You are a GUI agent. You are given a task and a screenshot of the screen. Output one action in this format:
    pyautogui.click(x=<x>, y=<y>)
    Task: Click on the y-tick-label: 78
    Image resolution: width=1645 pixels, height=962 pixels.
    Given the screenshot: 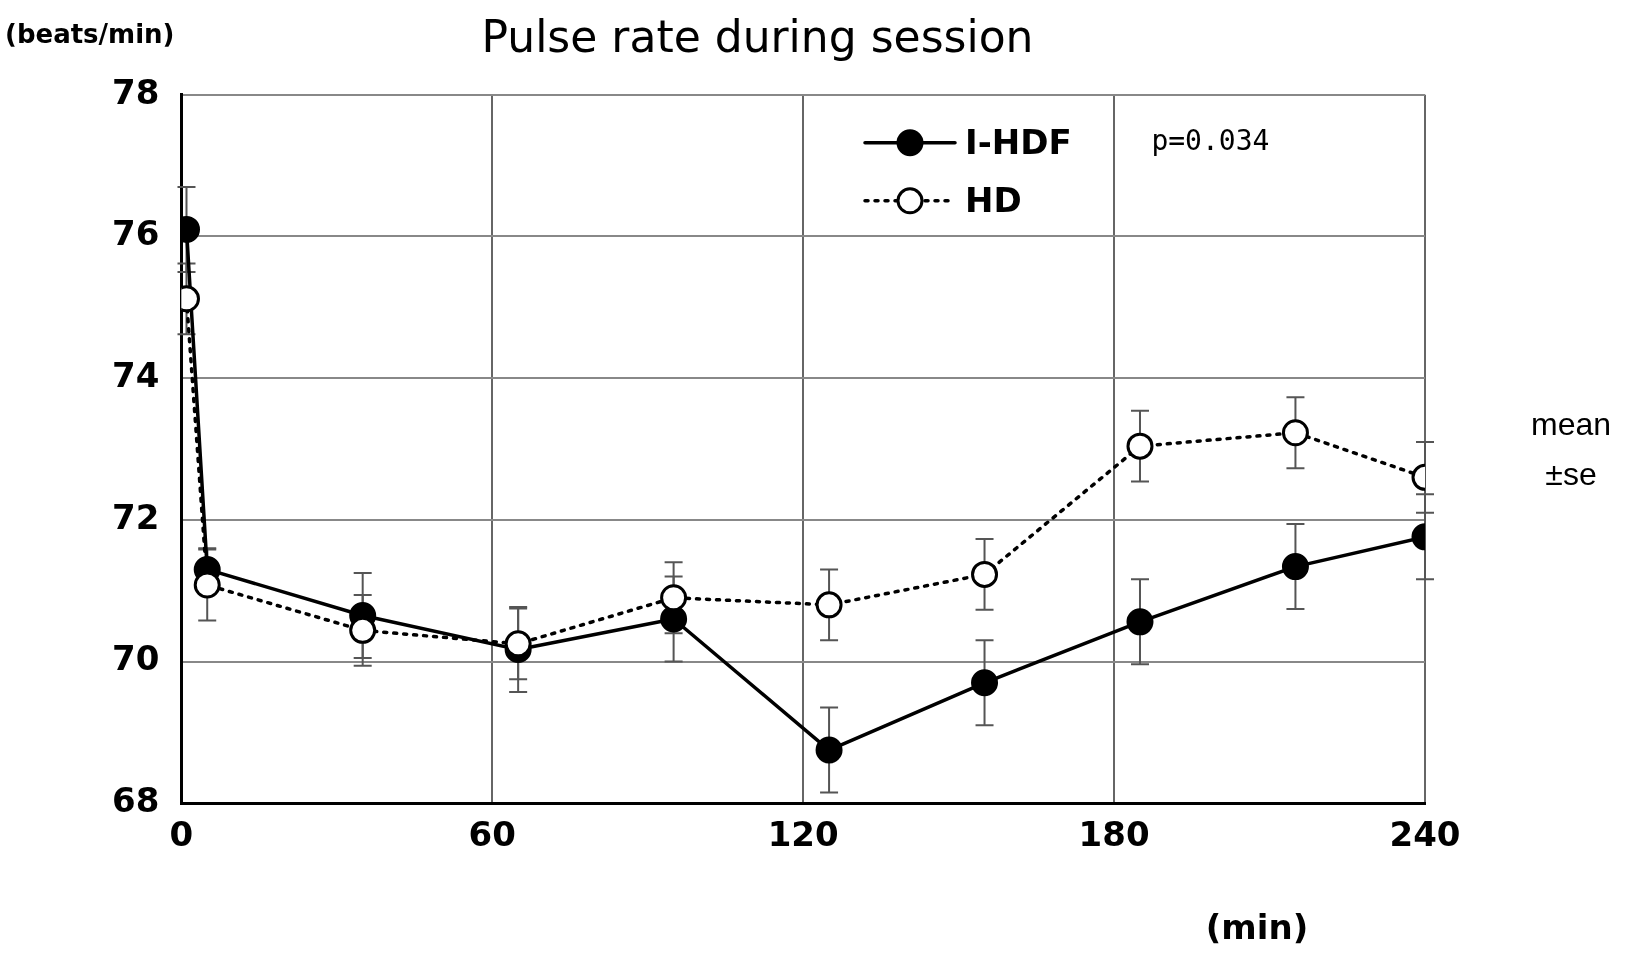 What is the action you would take?
    pyautogui.click(x=135, y=91)
    